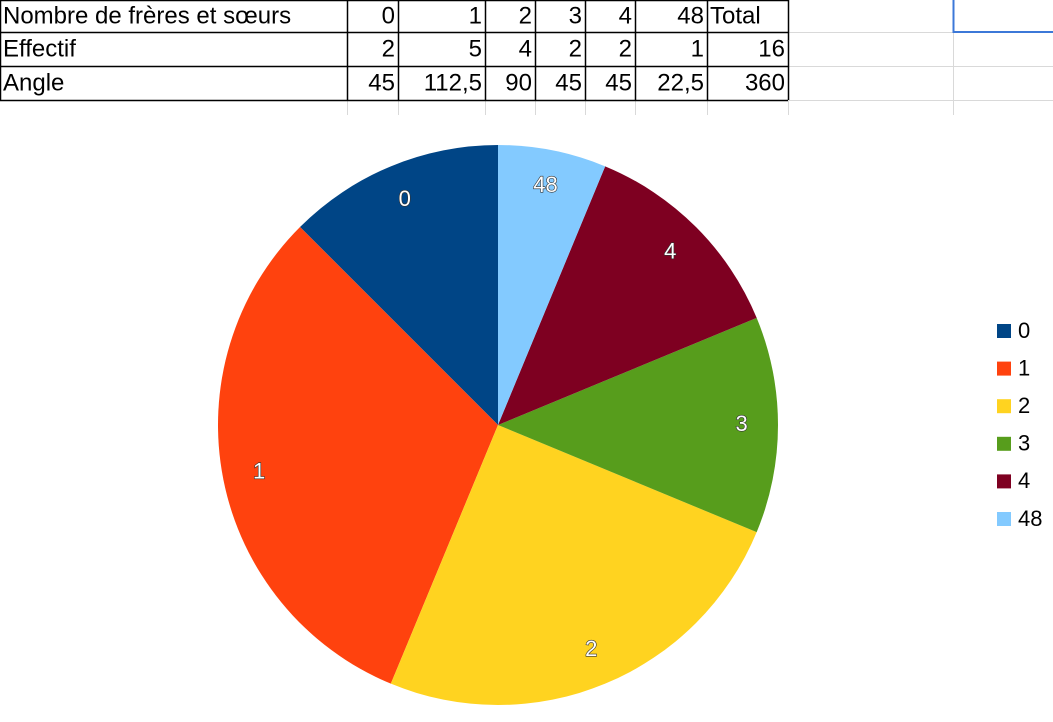 Image resolution: width=1053 pixels, height=722 pixels. Describe the element at coordinates (1024, 367) in the screenshot. I see `legend-label: 1` at that location.